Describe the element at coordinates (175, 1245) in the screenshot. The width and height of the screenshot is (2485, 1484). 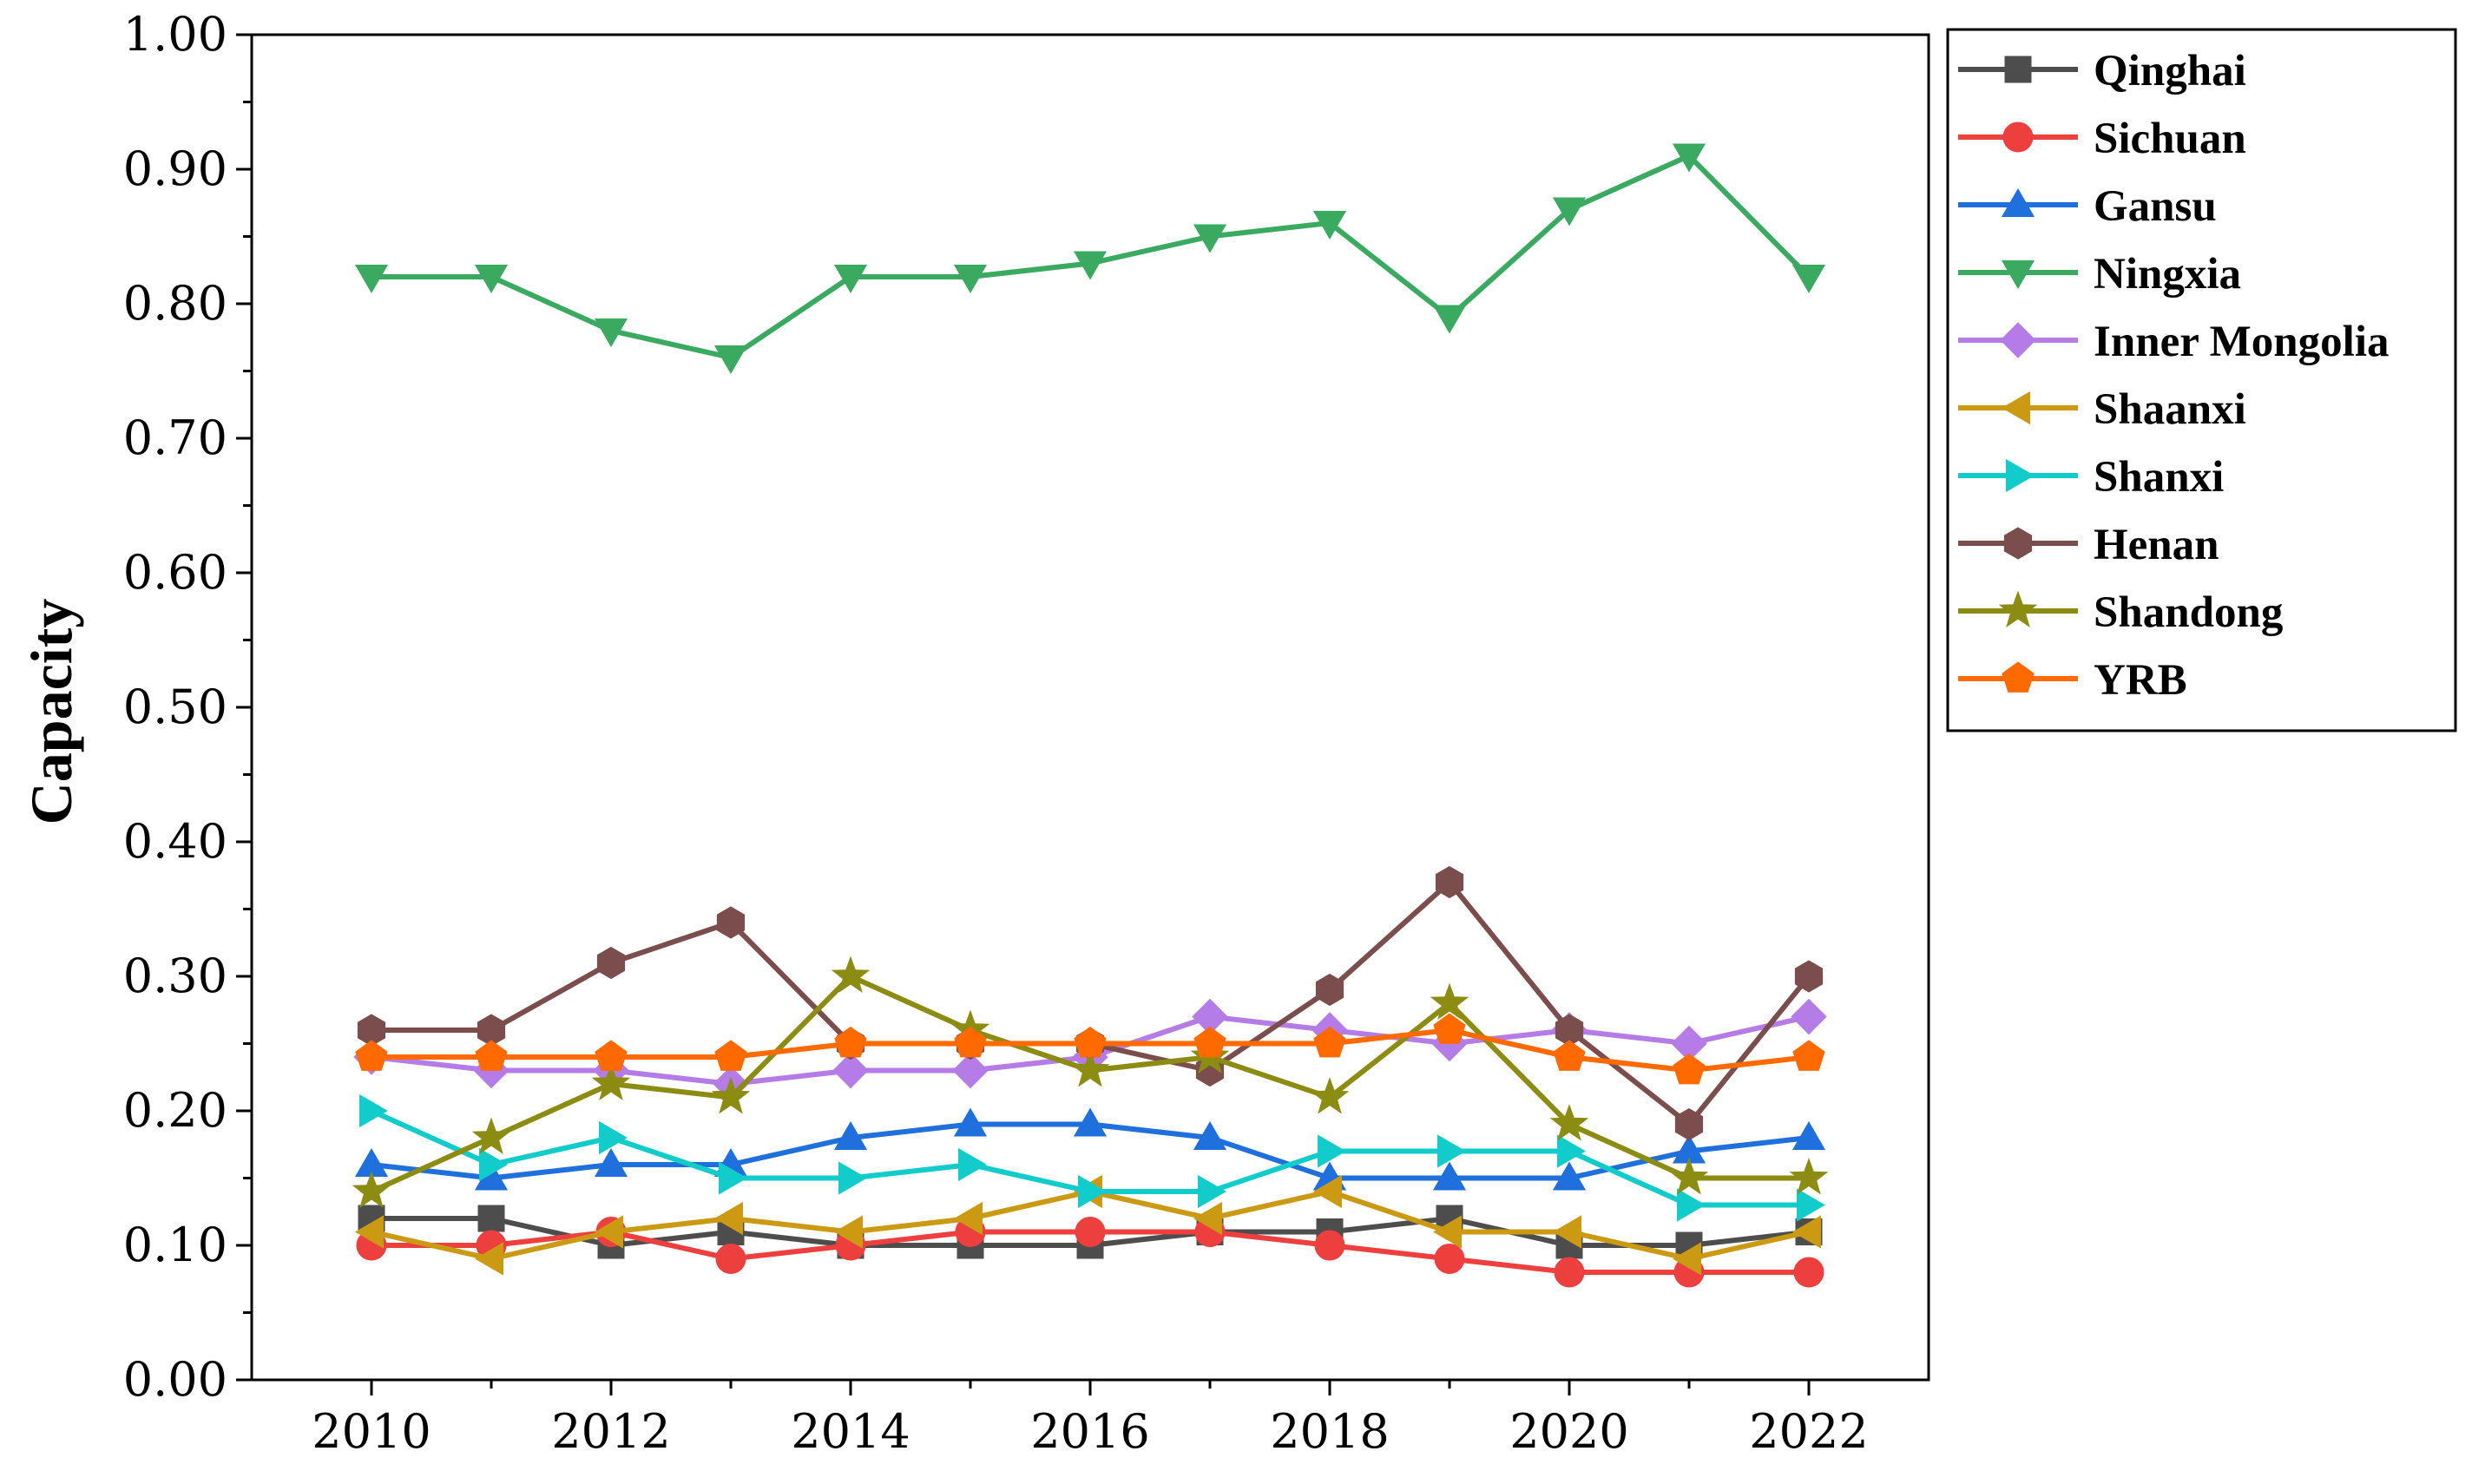
I see `y-tick-label: 0.10` at that location.